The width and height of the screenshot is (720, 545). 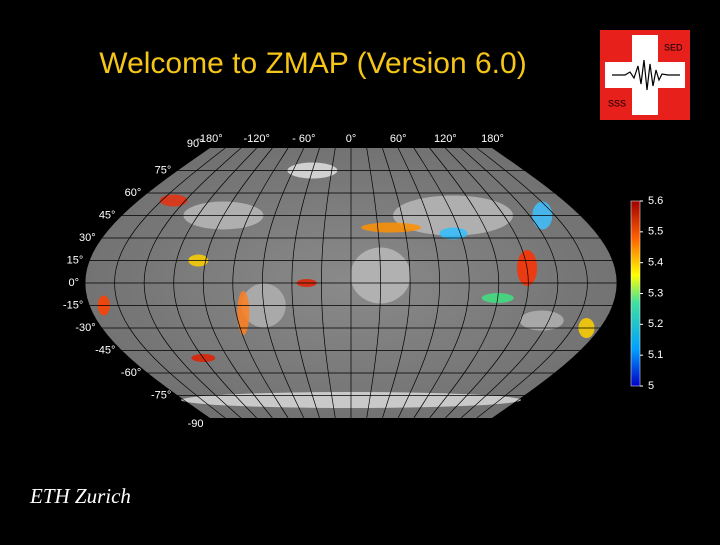 I want to click on lat-label: 45°, so click(x=107, y=215).